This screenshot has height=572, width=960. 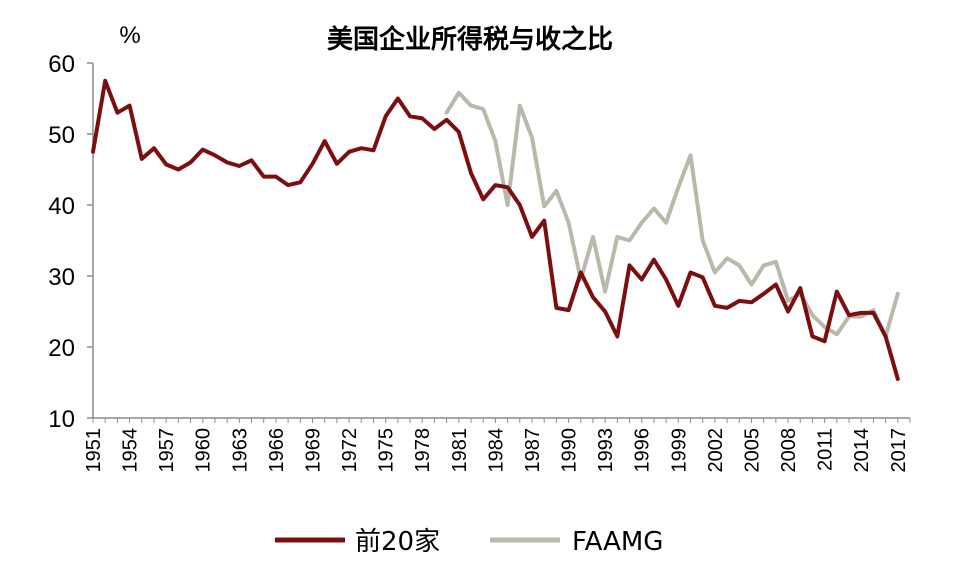 What do you see at coordinates (496, 450) in the screenshot?
I see `x-tick-label: 1984` at bounding box center [496, 450].